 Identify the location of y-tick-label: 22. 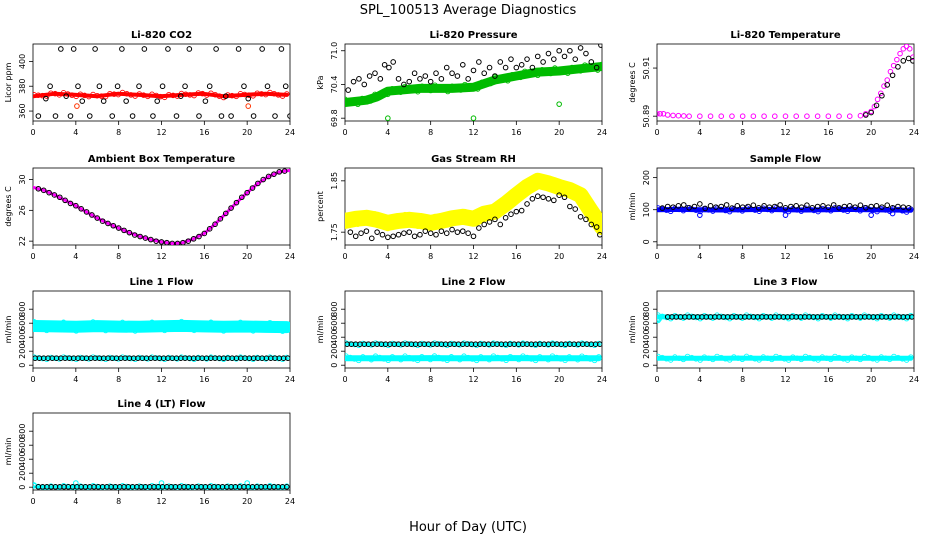
(22, 241).